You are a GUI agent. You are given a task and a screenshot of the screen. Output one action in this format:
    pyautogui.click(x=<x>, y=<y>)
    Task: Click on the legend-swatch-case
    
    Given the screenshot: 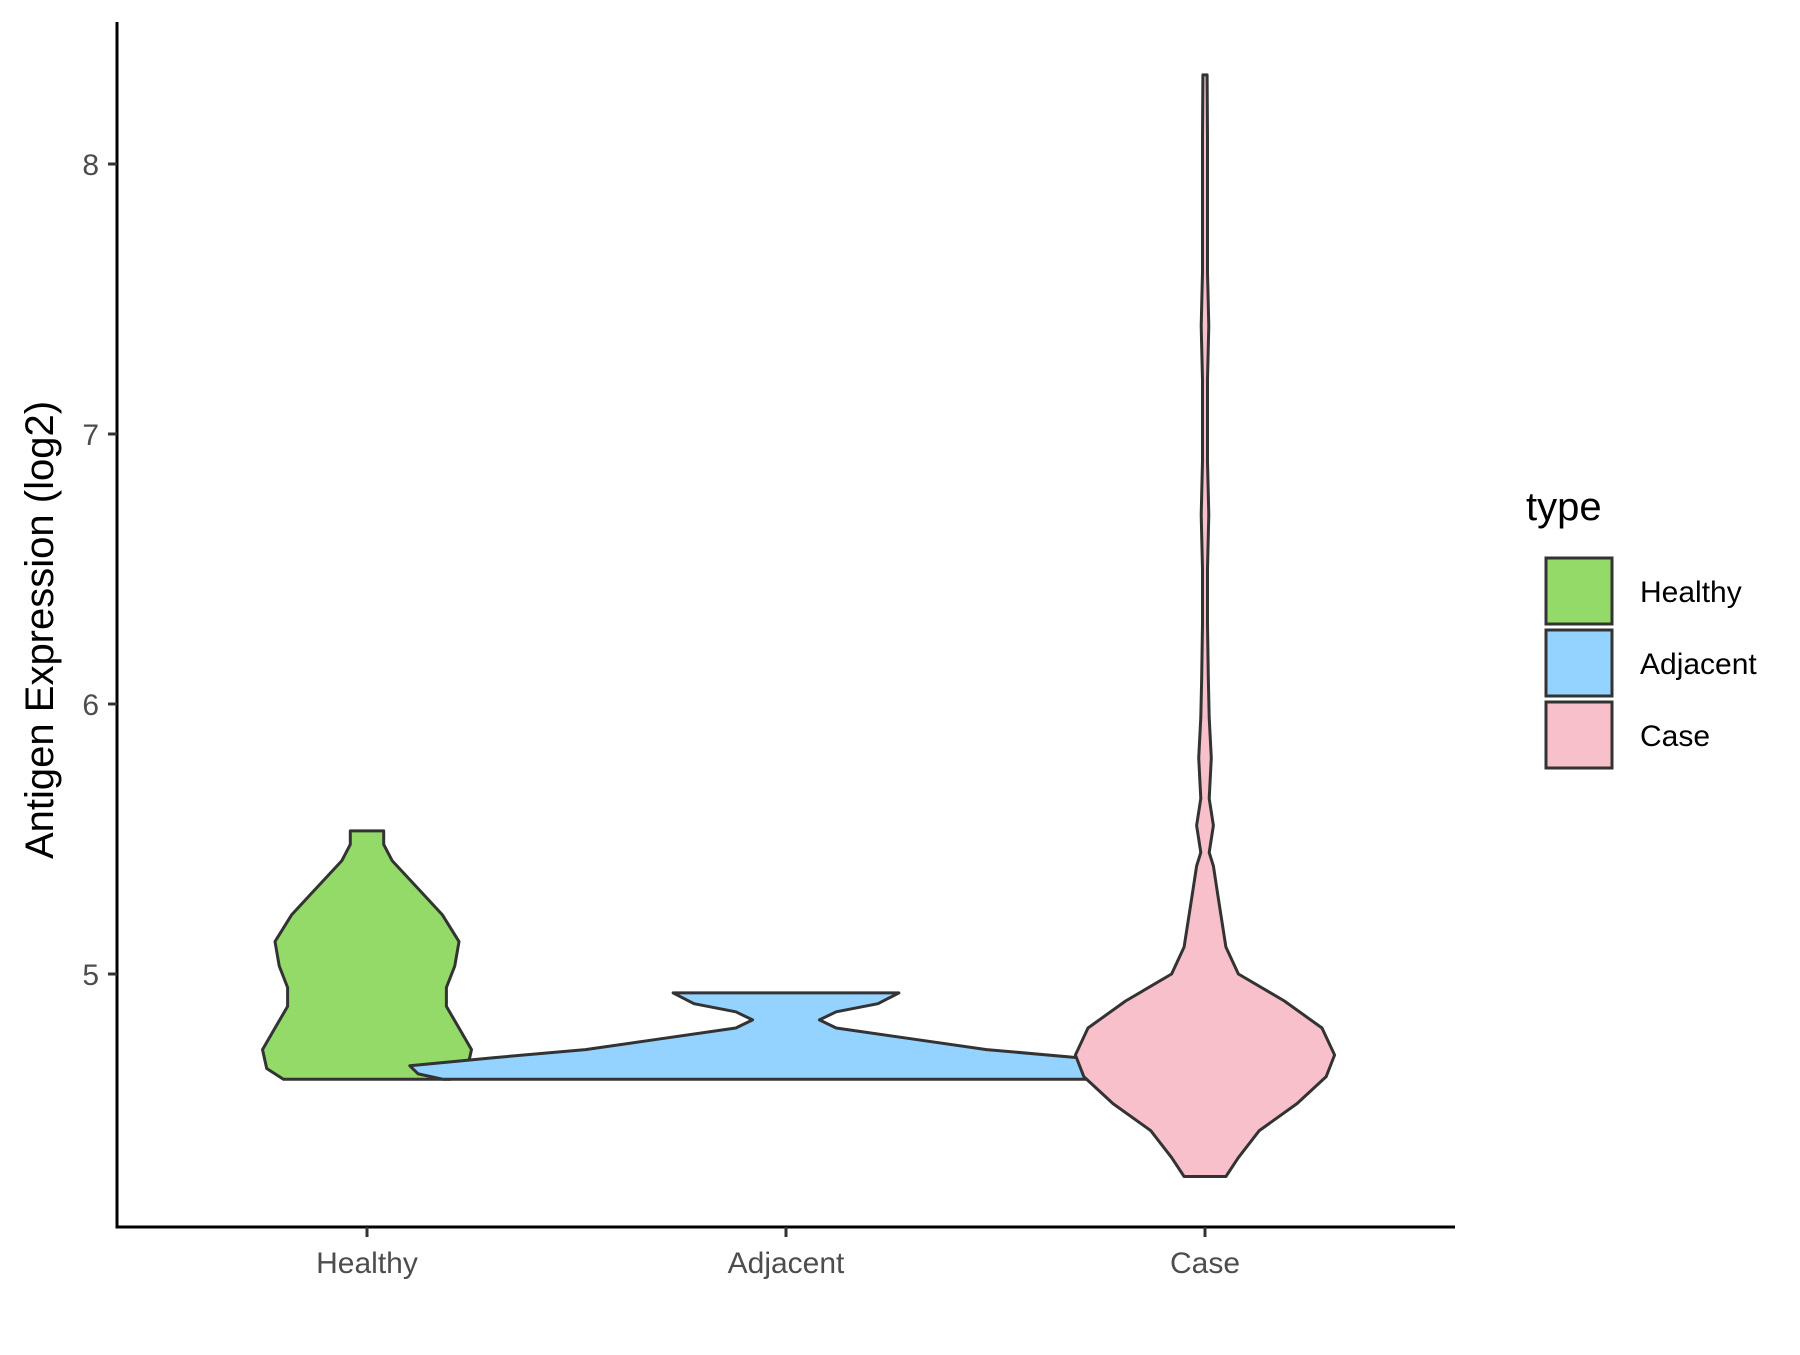 What is the action you would take?
    pyautogui.click(x=1579, y=735)
    